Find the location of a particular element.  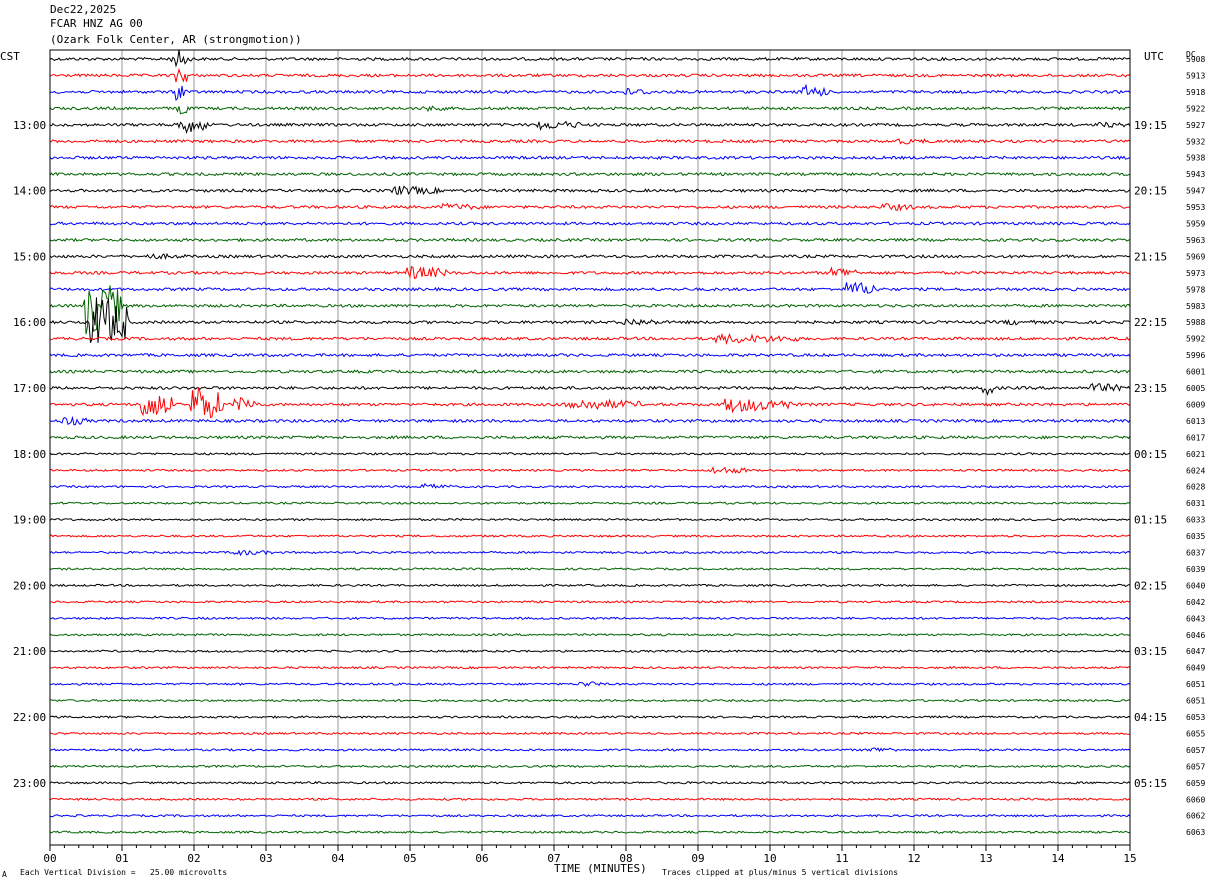

cst-hour-label: 15:00 is located at coordinates (29, 256).